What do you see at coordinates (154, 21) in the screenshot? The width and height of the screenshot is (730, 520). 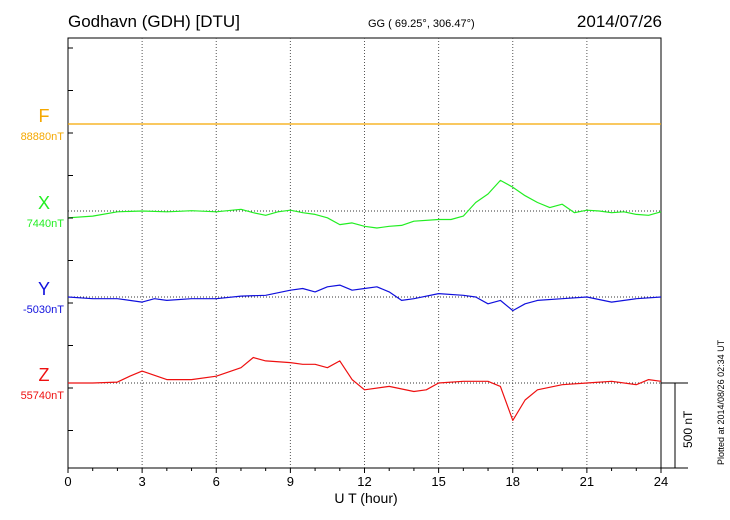 I see `station-title: Godhavn (GDH) [DTU]` at bounding box center [154, 21].